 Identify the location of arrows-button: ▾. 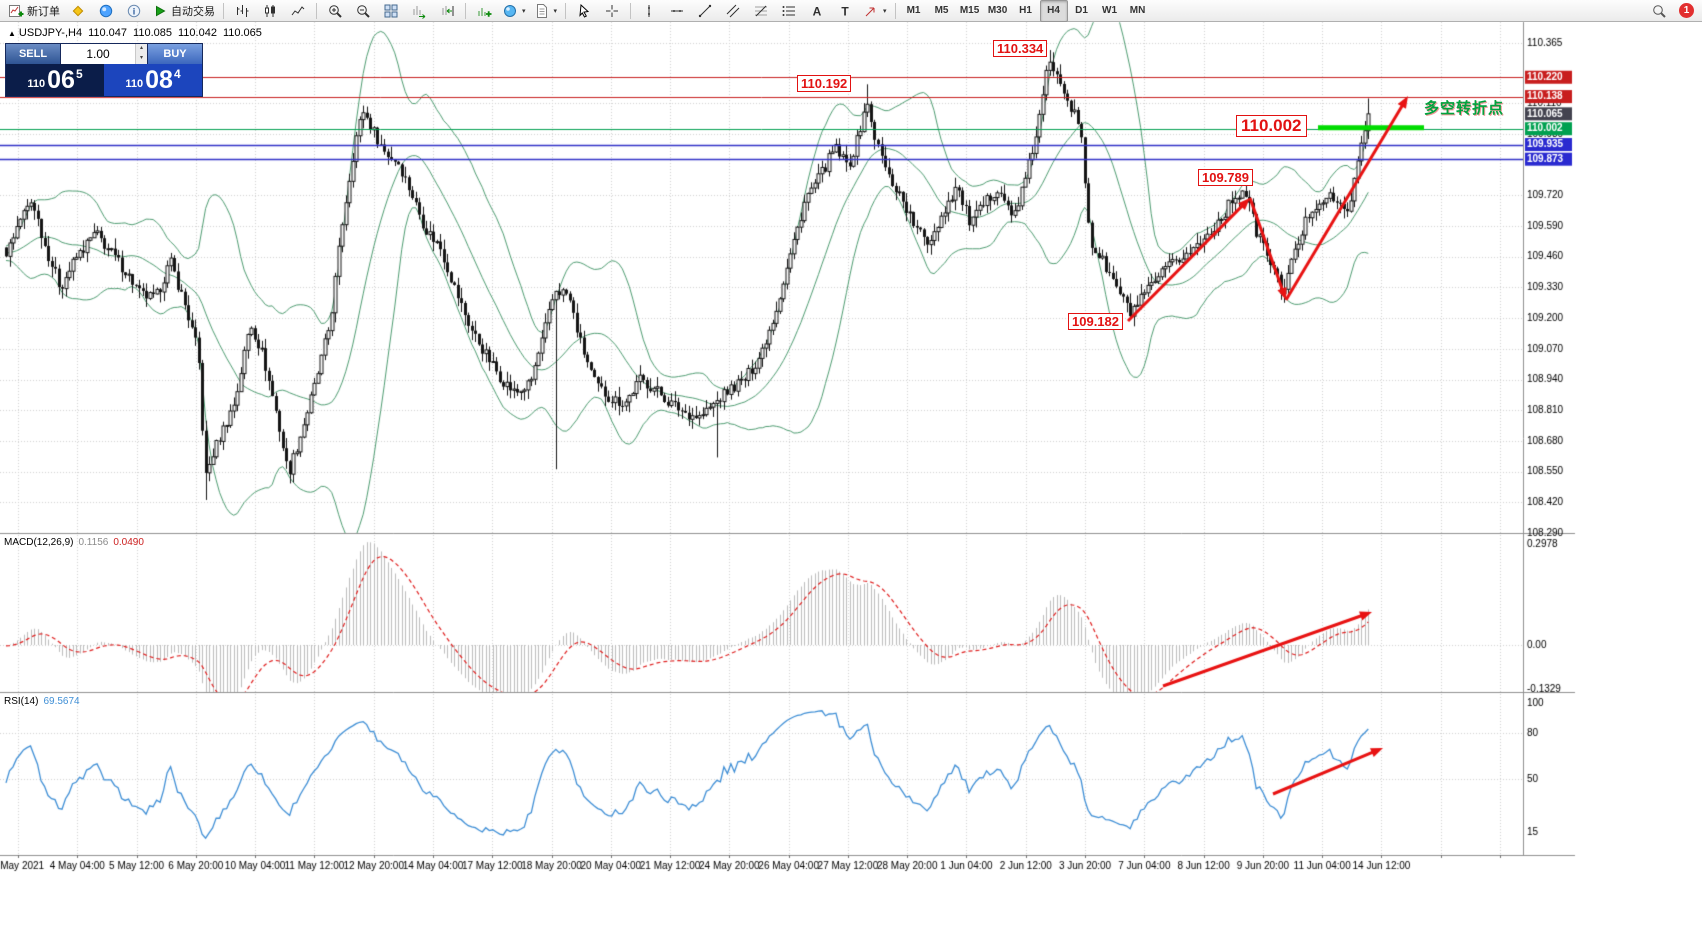
(875, 11).